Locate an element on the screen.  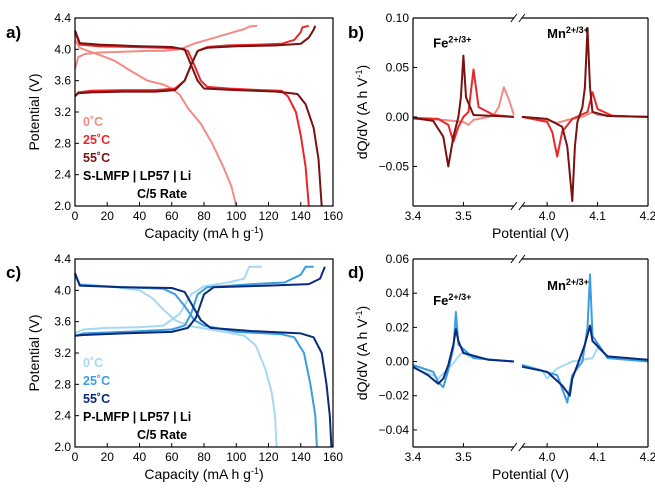
cell-annotation: S-LMFP | LP57 | Li is located at coordinates (137, 176).